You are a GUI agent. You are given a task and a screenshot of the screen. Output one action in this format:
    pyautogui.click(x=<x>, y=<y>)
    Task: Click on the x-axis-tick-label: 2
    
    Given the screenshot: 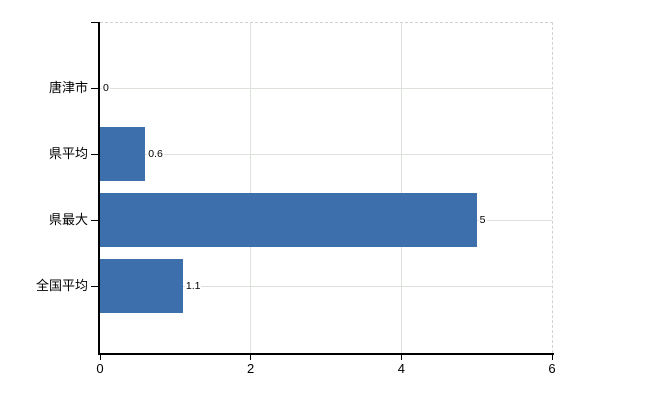 What is the action you would take?
    pyautogui.click(x=251, y=368)
    